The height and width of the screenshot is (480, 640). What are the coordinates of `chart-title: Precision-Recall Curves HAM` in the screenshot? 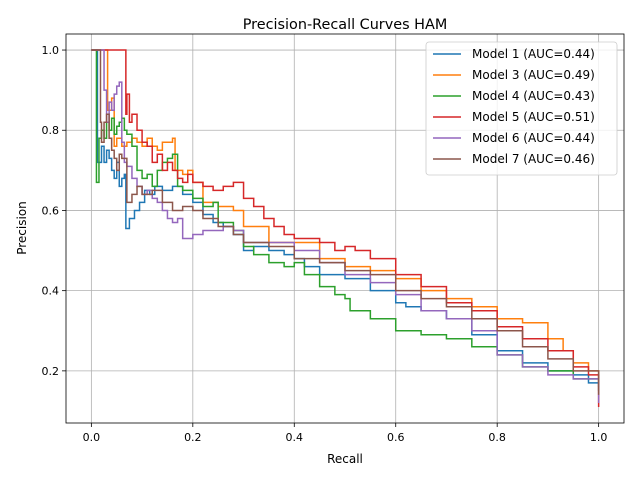 It's located at (345, 25).